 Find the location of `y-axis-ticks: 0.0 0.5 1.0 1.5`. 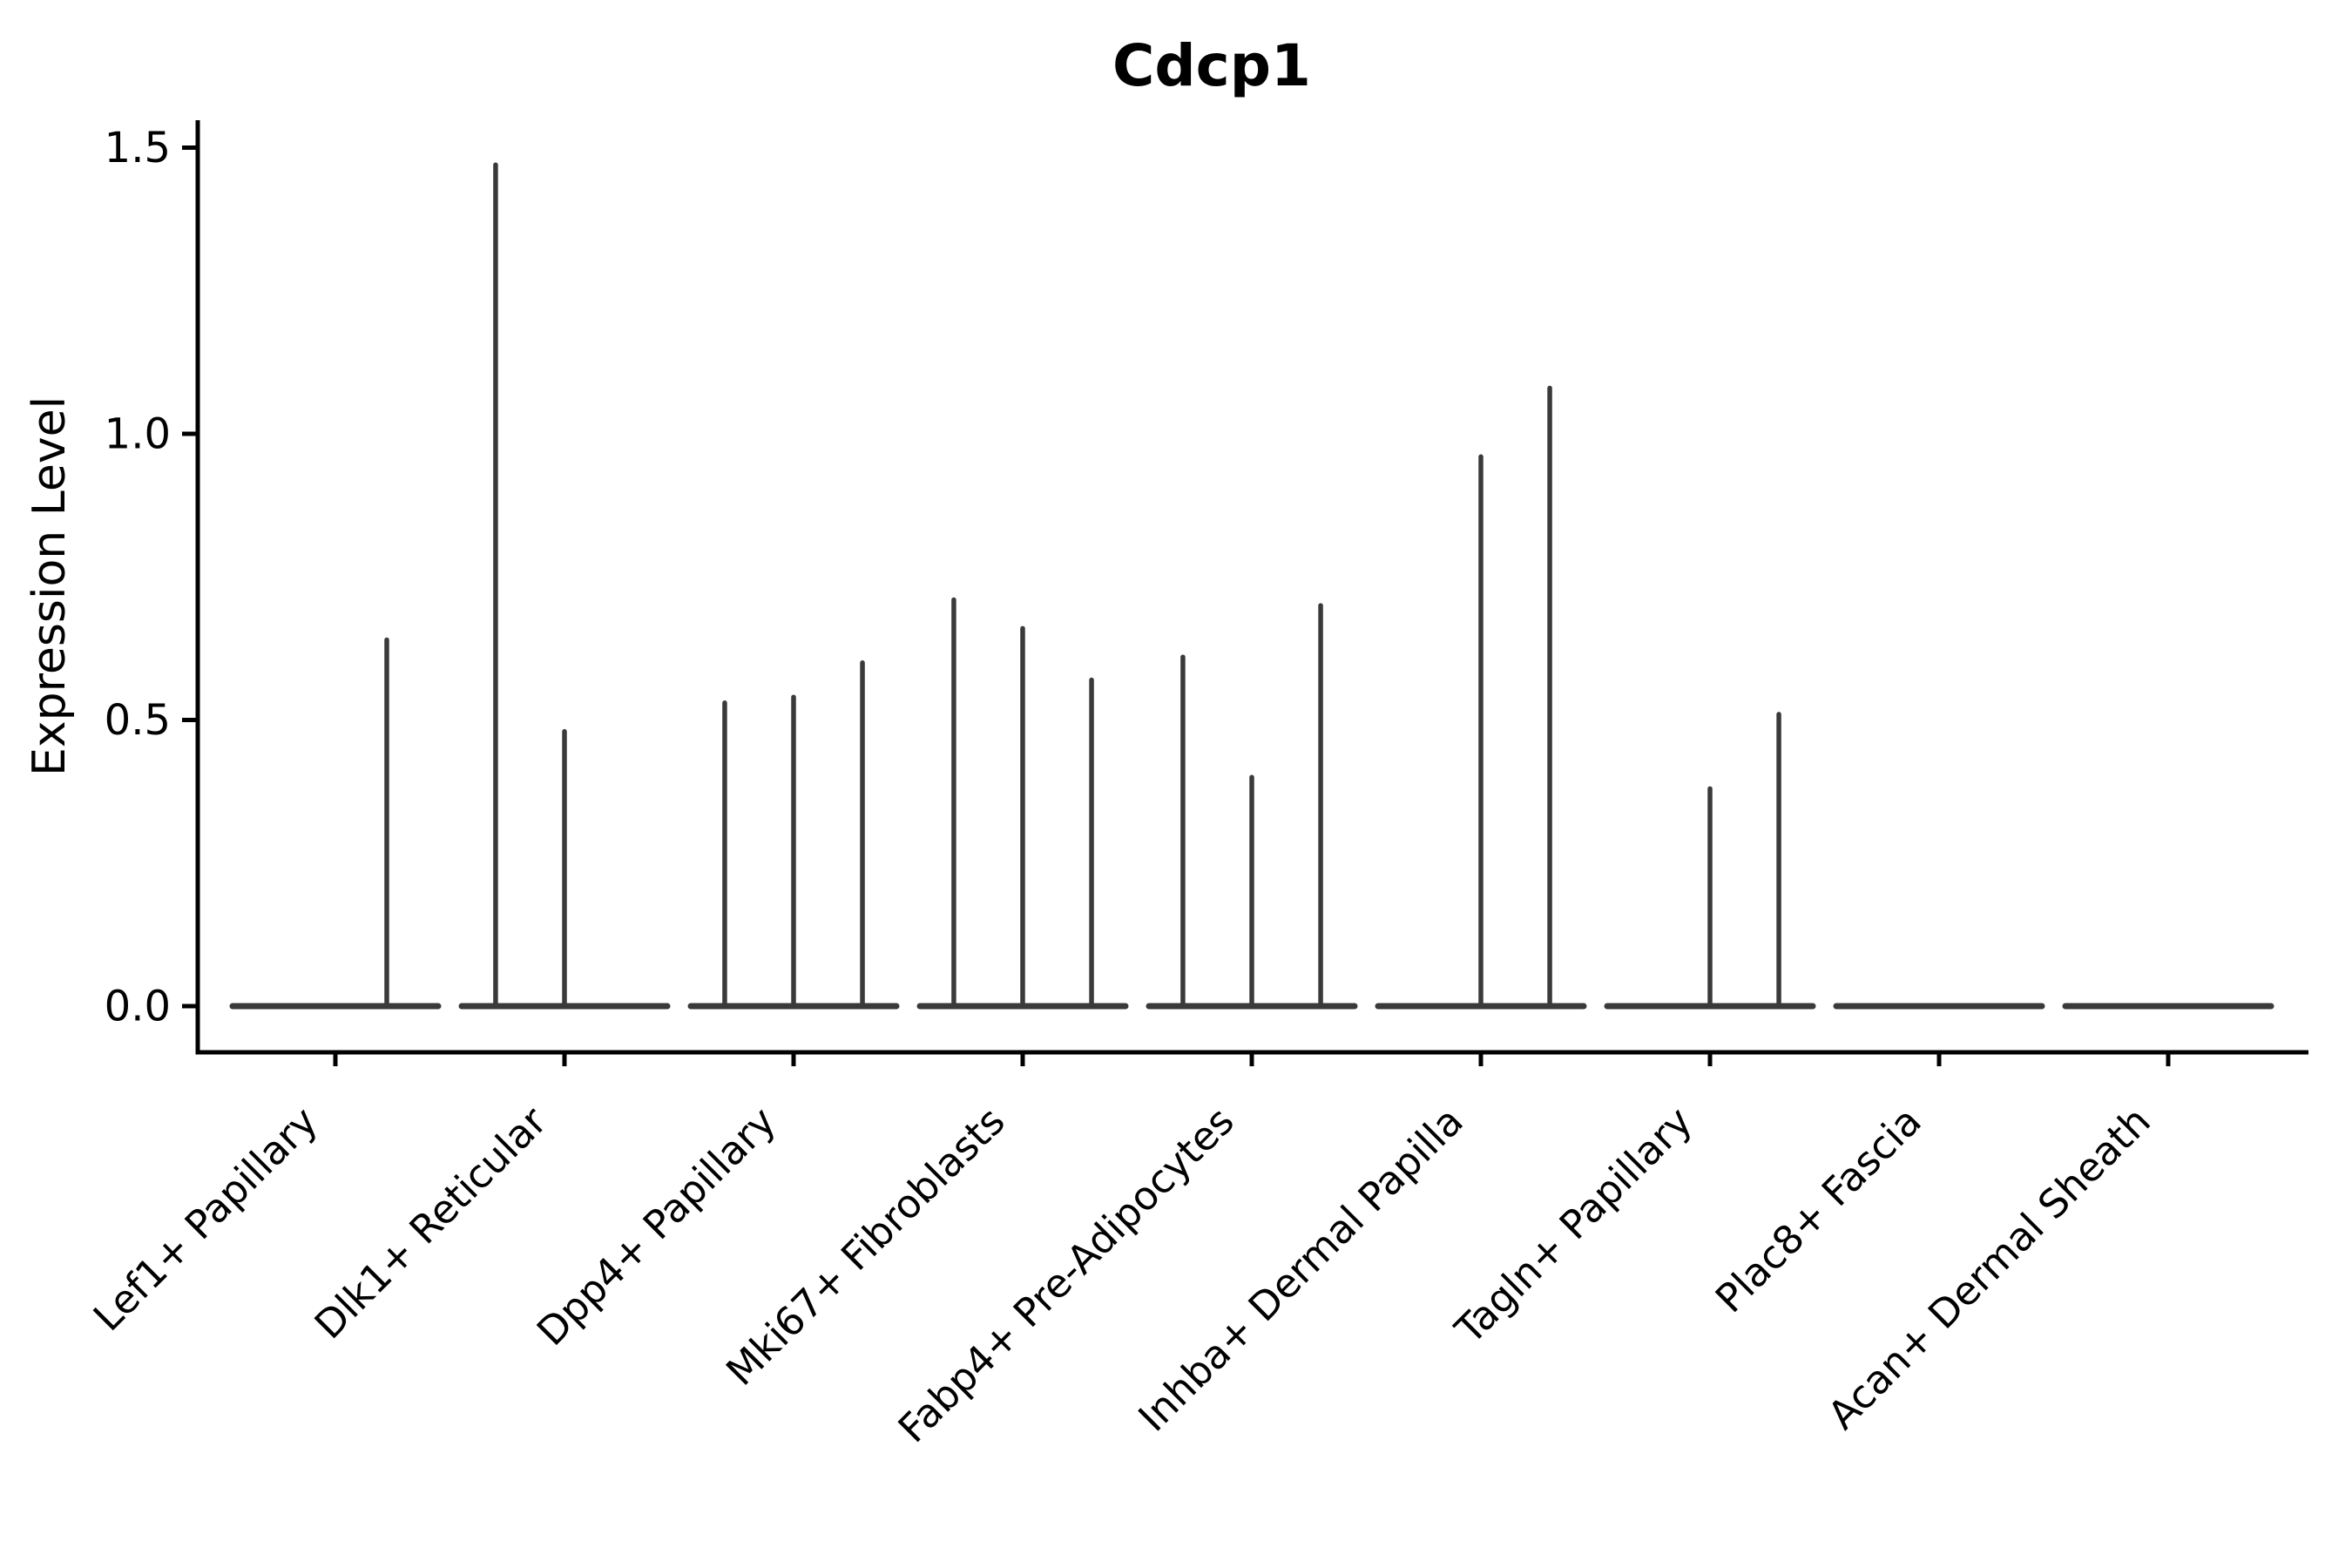

y-axis-ticks: 0.0 0.5 1.0 1.5 is located at coordinates (151, 577).